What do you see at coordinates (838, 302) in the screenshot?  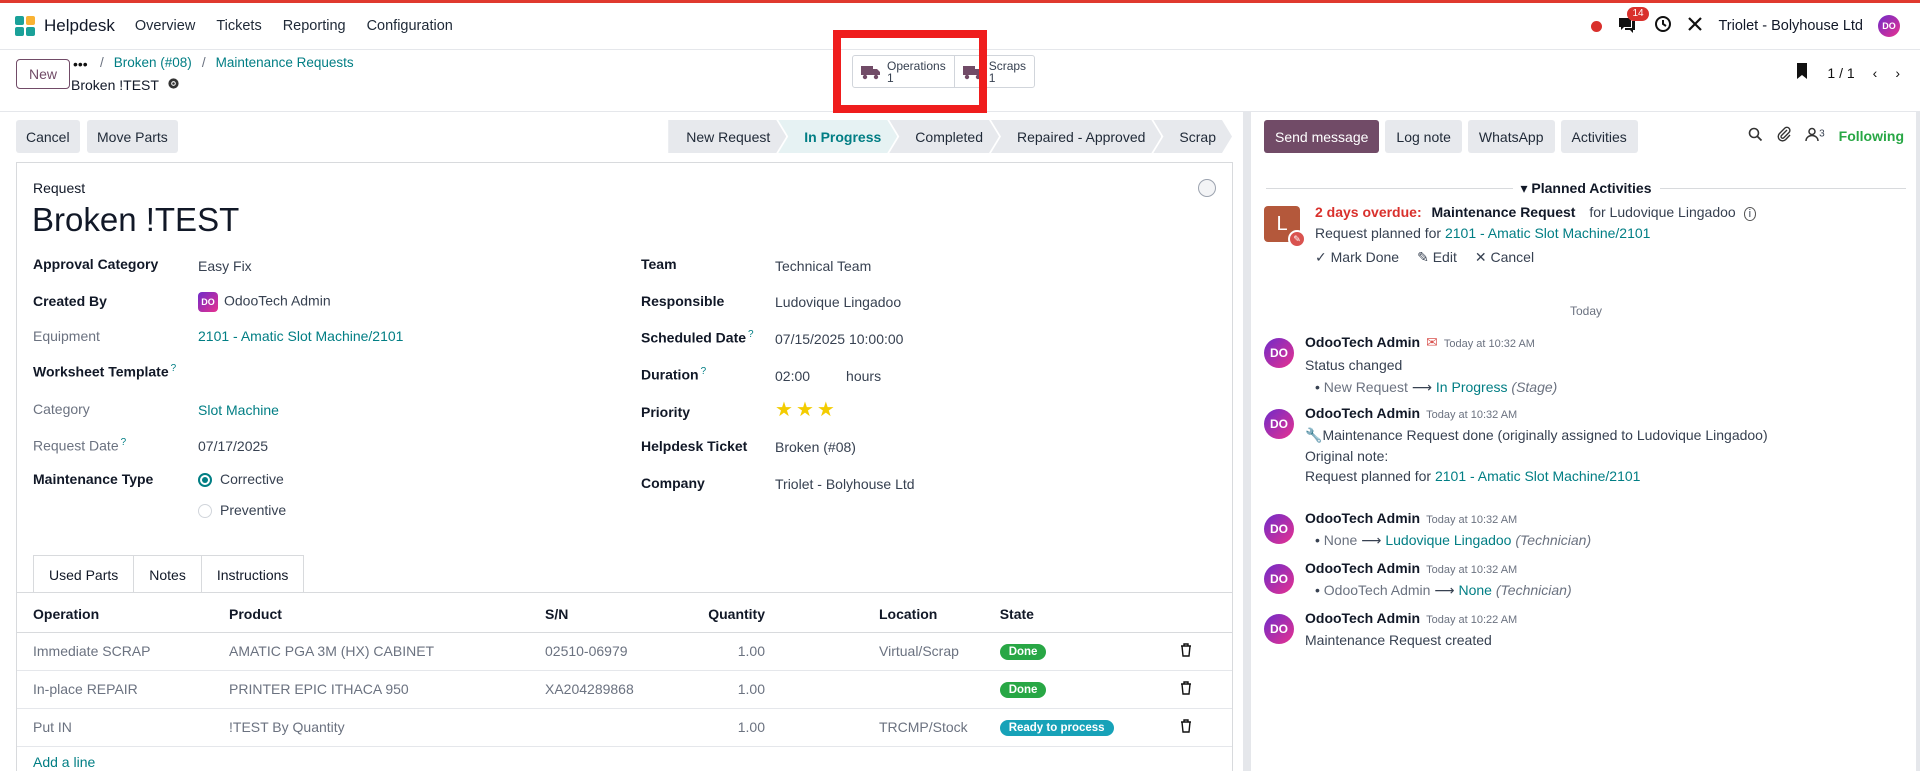 I see `responsible-field: Ludovique Lingadoo` at bounding box center [838, 302].